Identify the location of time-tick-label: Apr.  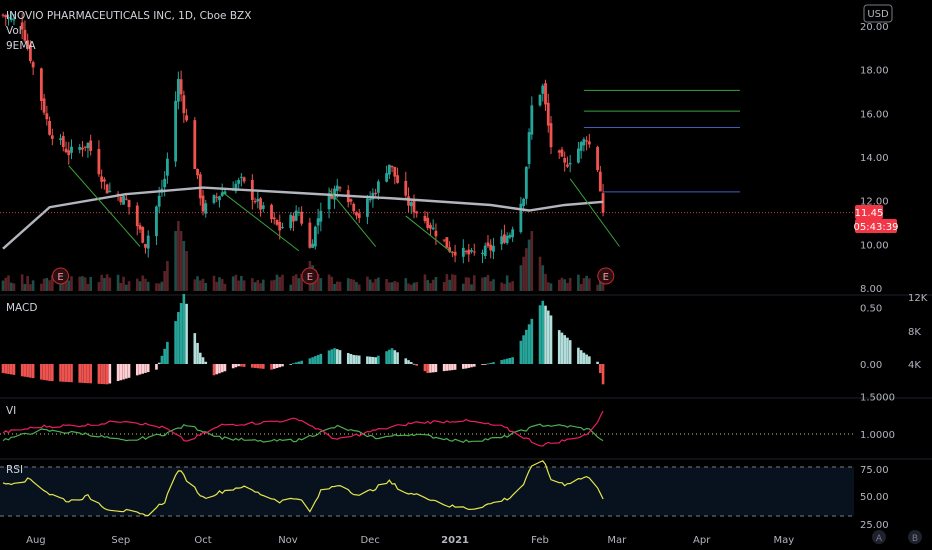
(702, 540).